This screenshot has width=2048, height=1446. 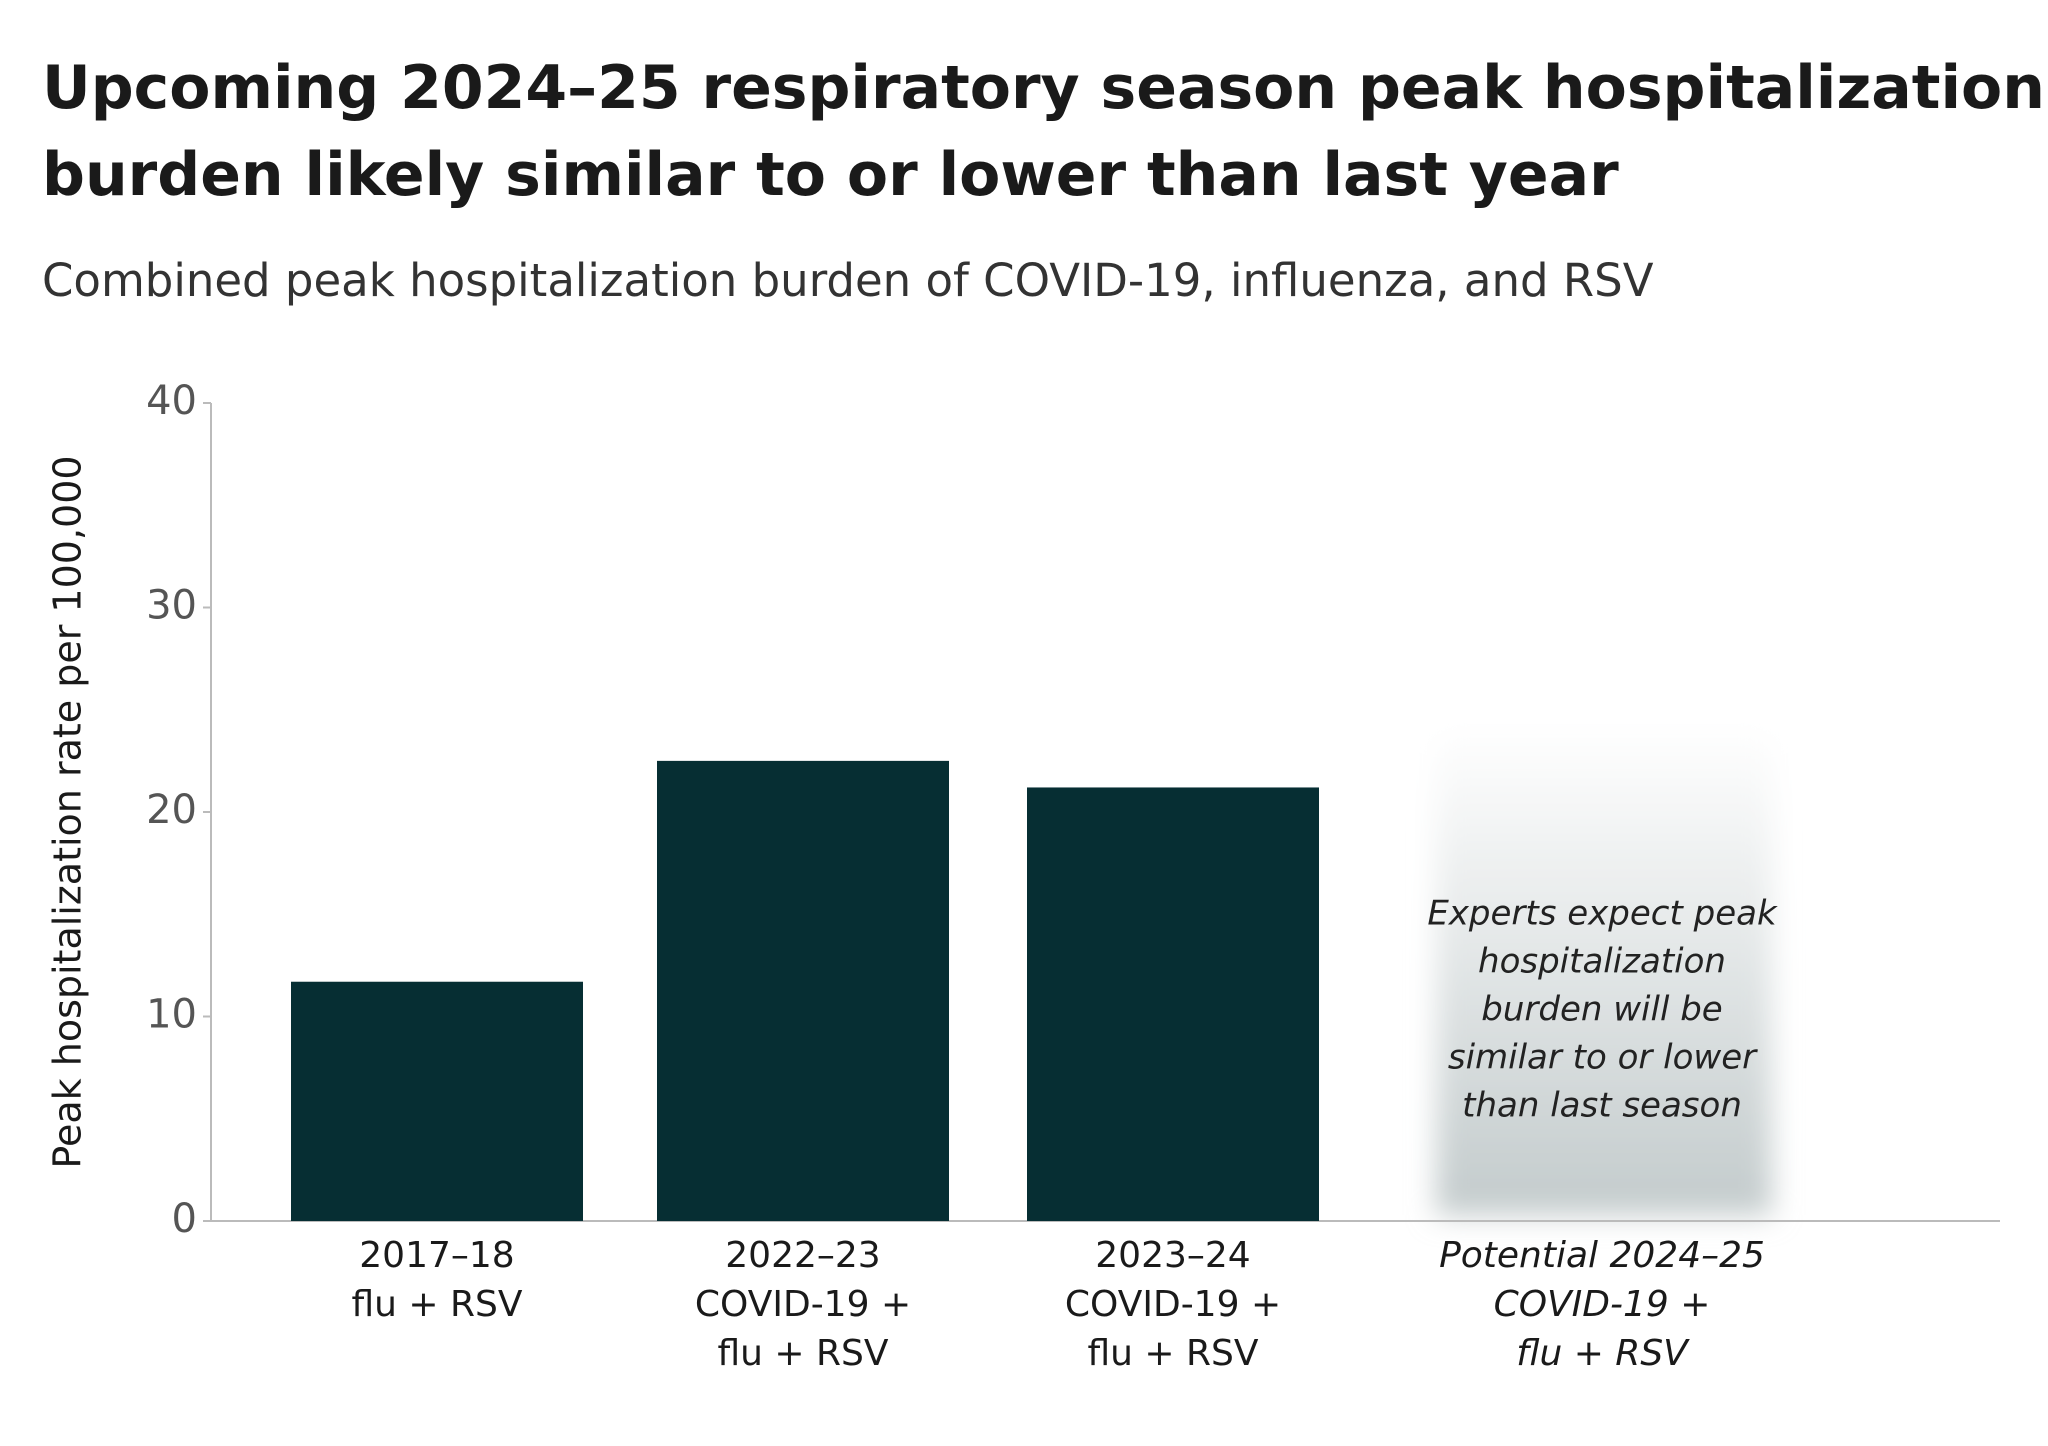 What do you see at coordinates (1602, 1255) in the screenshot?
I see `x-tick-label: Potential 2024–25` at bounding box center [1602, 1255].